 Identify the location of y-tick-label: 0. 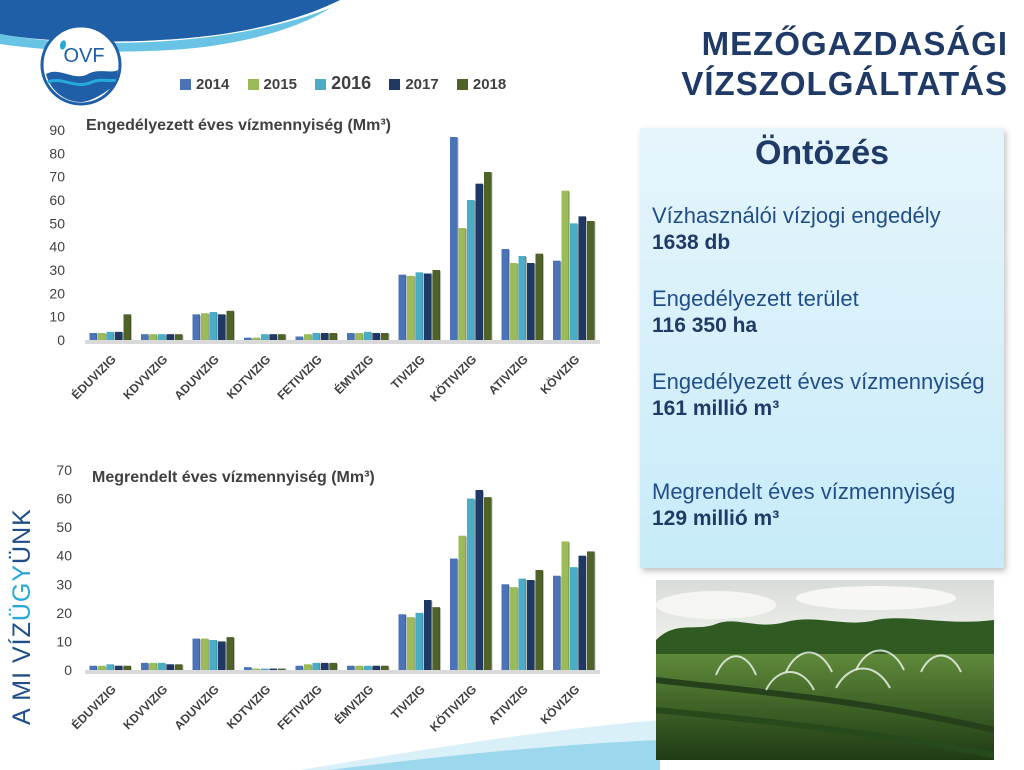
(61, 340).